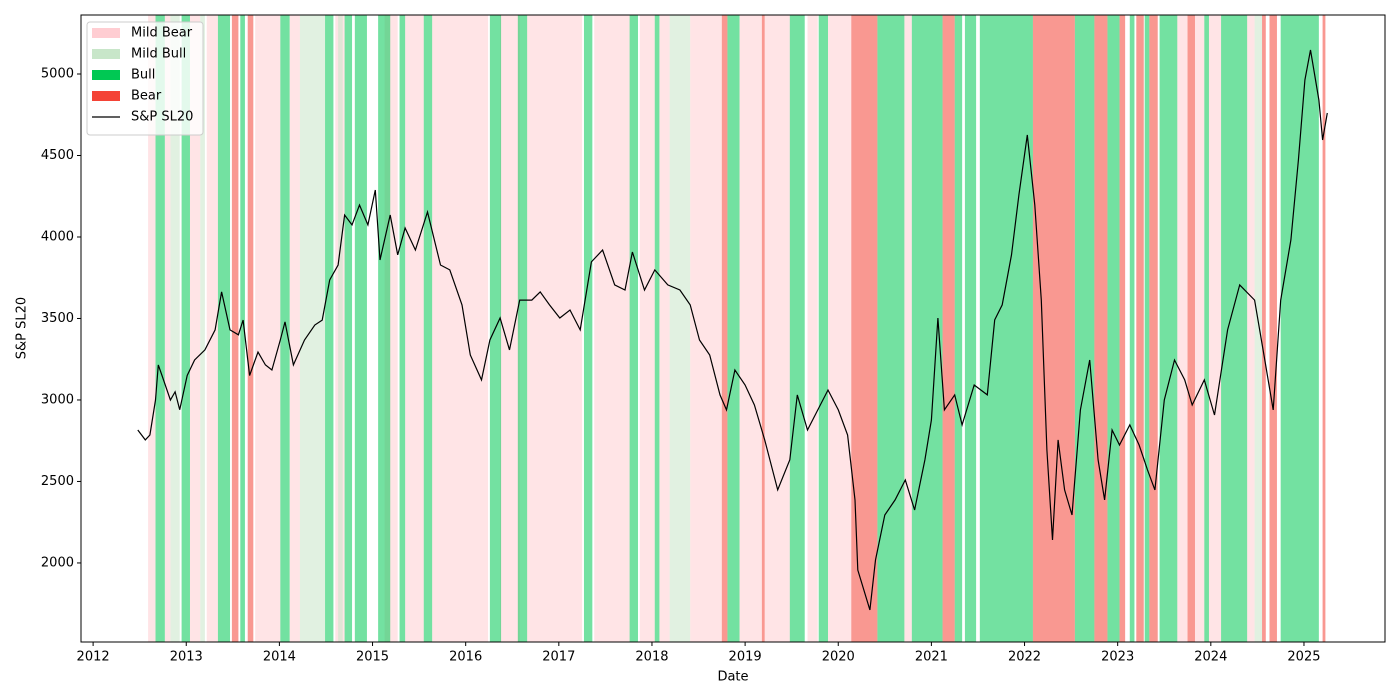  Describe the element at coordinates (651, 657) in the screenshot. I see `x-tick-label: 2018` at that location.